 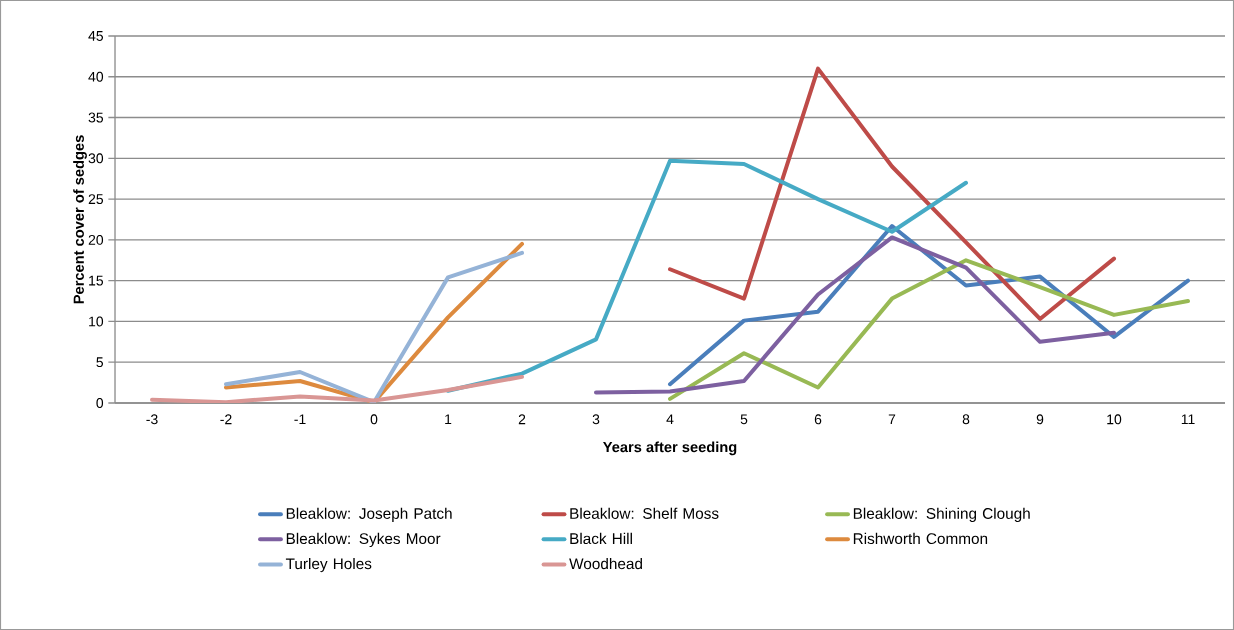 What do you see at coordinates (818, 419) in the screenshot?
I see `x-tick-label: 6` at bounding box center [818, 419].